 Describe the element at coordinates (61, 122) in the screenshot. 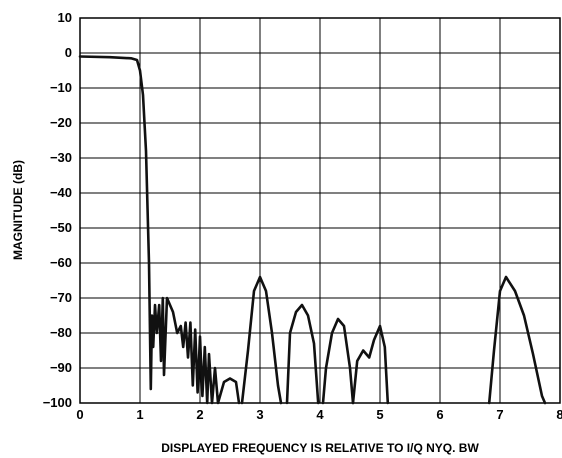

I see `y-tick-label: −20` at that location.